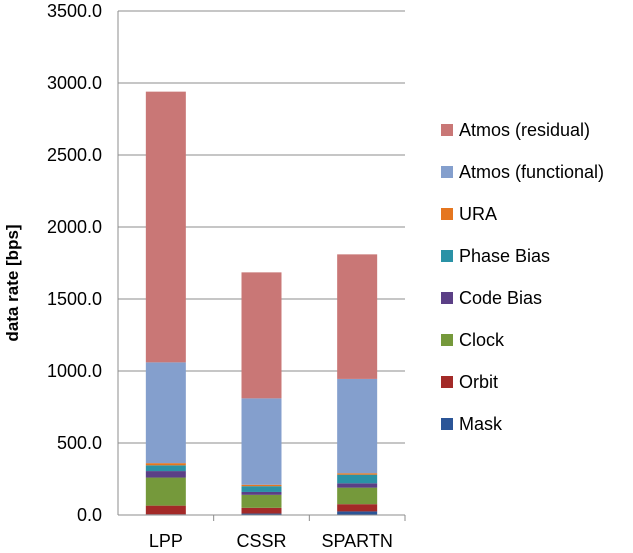  What do you see at coordinates (481, 424) in the screenshot?
I see `legend-label-mask: Mask` at bounding box center [481, 424].